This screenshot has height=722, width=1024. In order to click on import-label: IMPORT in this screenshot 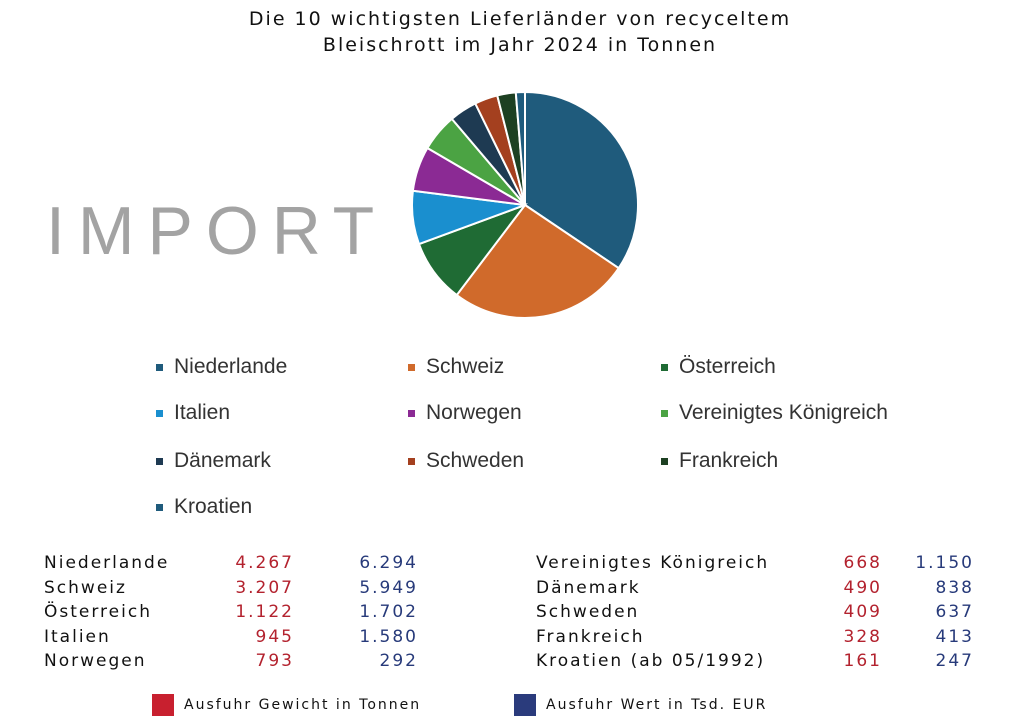, I will do `click(217, 231)`.